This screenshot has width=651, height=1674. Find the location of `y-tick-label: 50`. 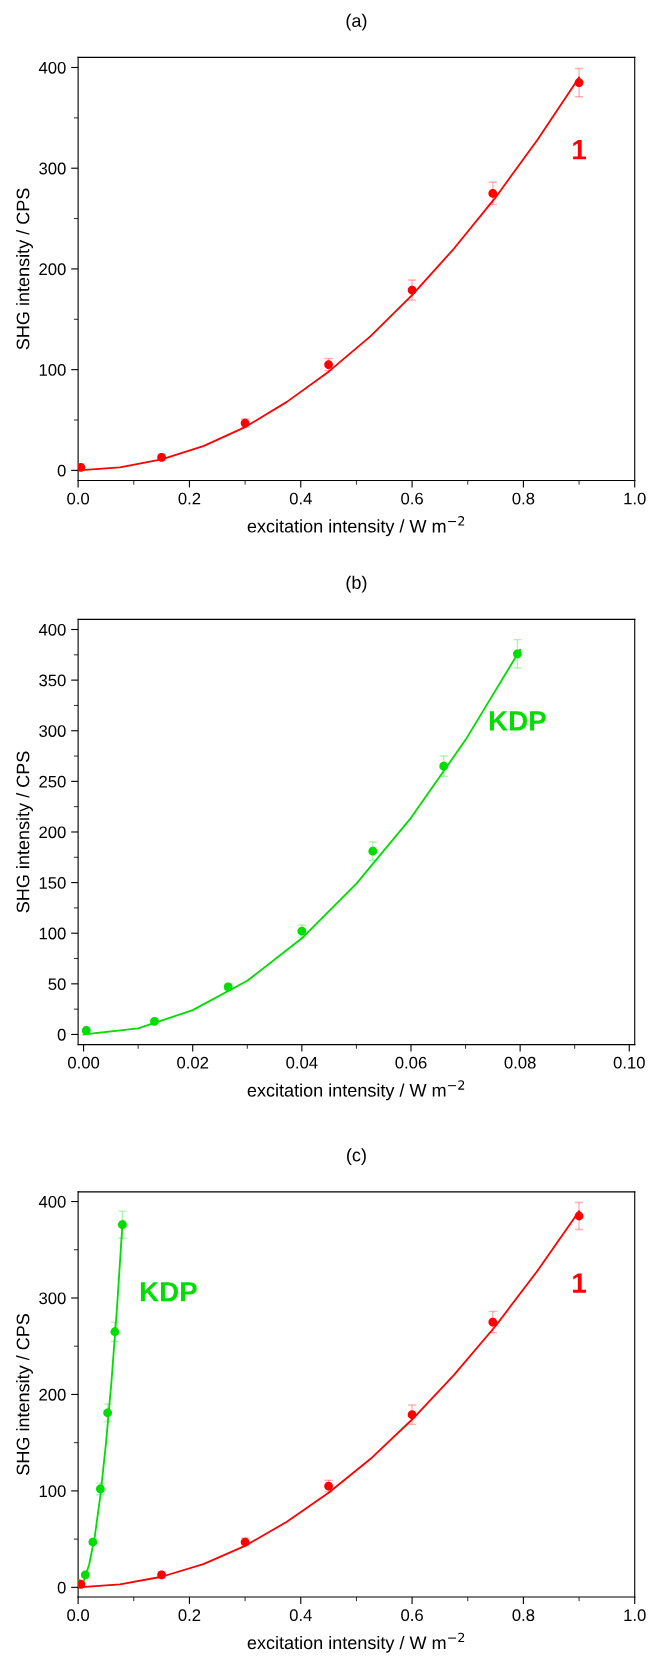

y-tick-label: 50 is located at coordinates (57, 984).